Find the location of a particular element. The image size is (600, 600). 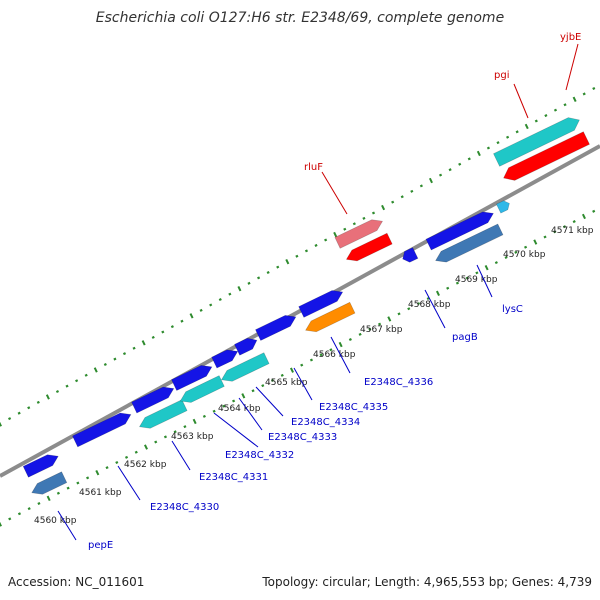

gene-arrow-yjbe is located at coordinates (546, 156).